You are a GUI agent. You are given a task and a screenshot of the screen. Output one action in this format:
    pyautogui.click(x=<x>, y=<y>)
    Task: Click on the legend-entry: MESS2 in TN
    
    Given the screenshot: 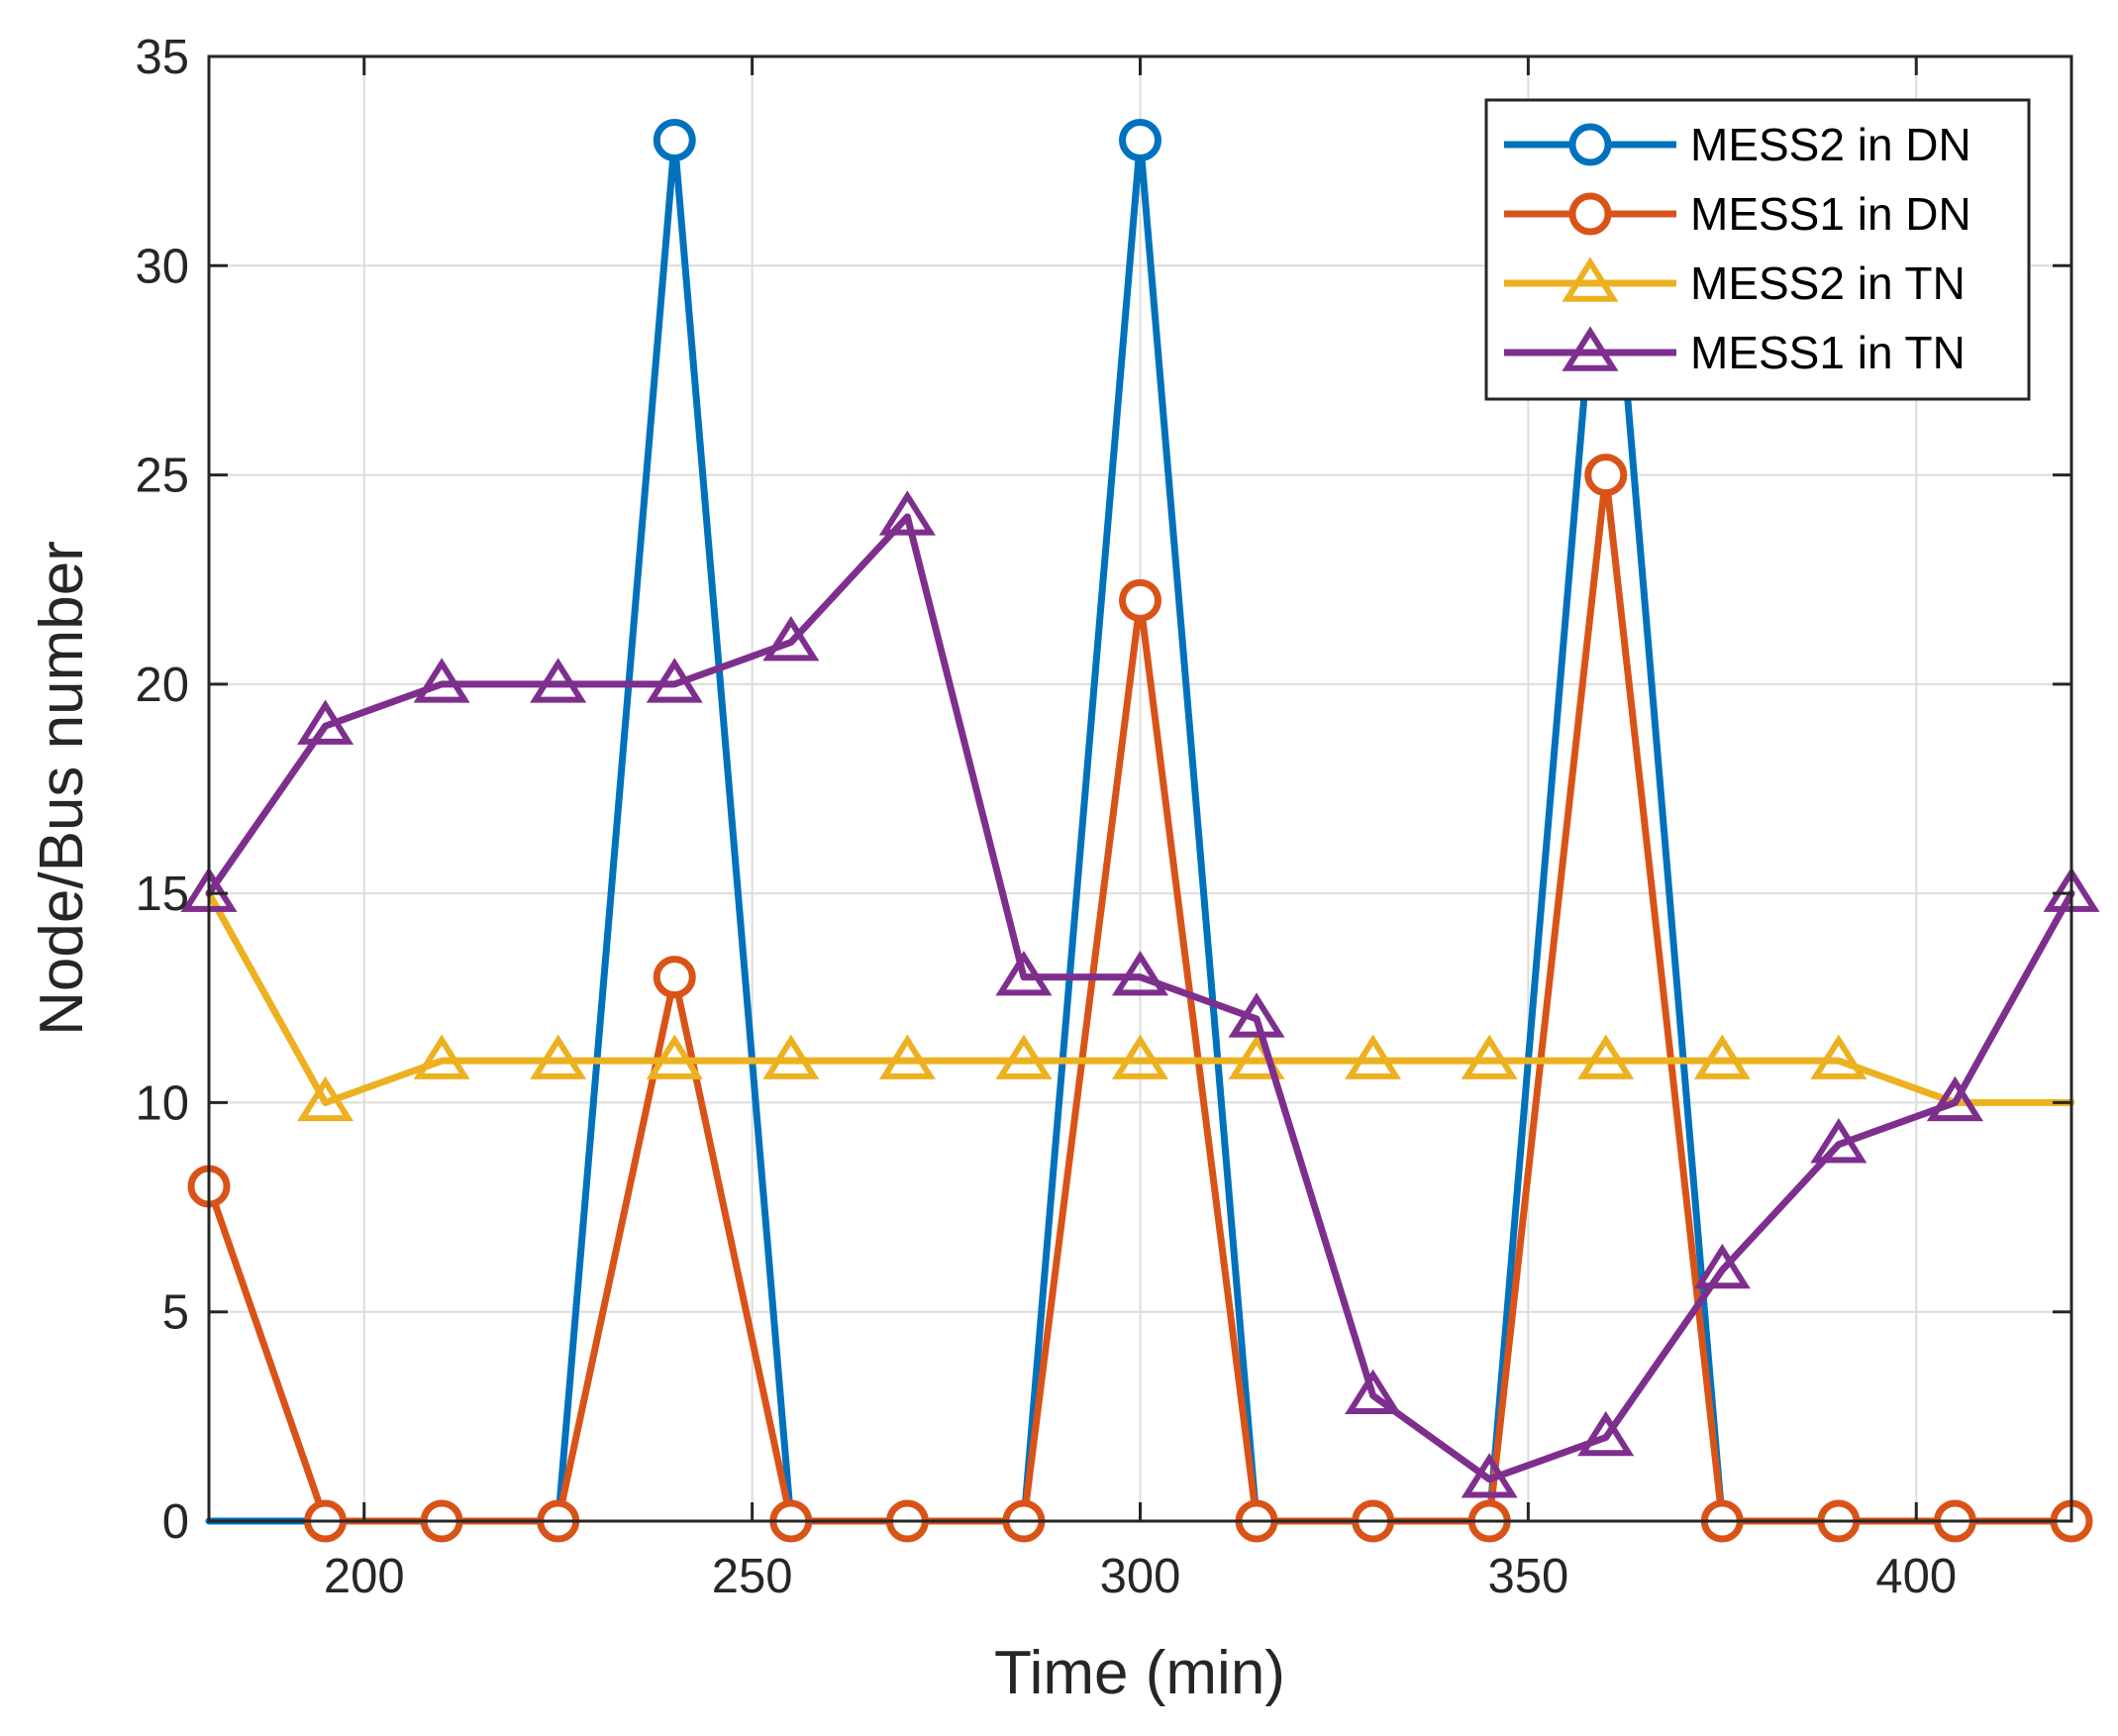 What is the action you would take?
    pyautogui.click(x=1735, y=282)
    